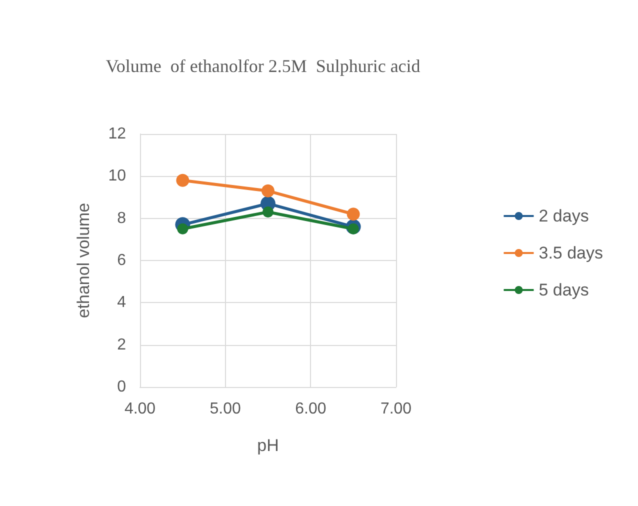 This screenshot has width=638, height=506. What do you see at coordinates (121, 260) in the screenshot?
I see `y-tick-label: 6` at bounding box center [121, 260].